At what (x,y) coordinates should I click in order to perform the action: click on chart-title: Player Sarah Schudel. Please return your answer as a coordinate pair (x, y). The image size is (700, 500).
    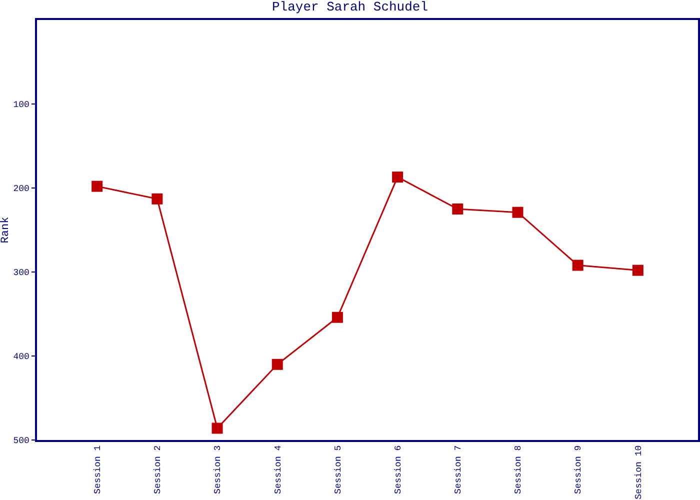
    Looking at the image, I should click on (350, 7).